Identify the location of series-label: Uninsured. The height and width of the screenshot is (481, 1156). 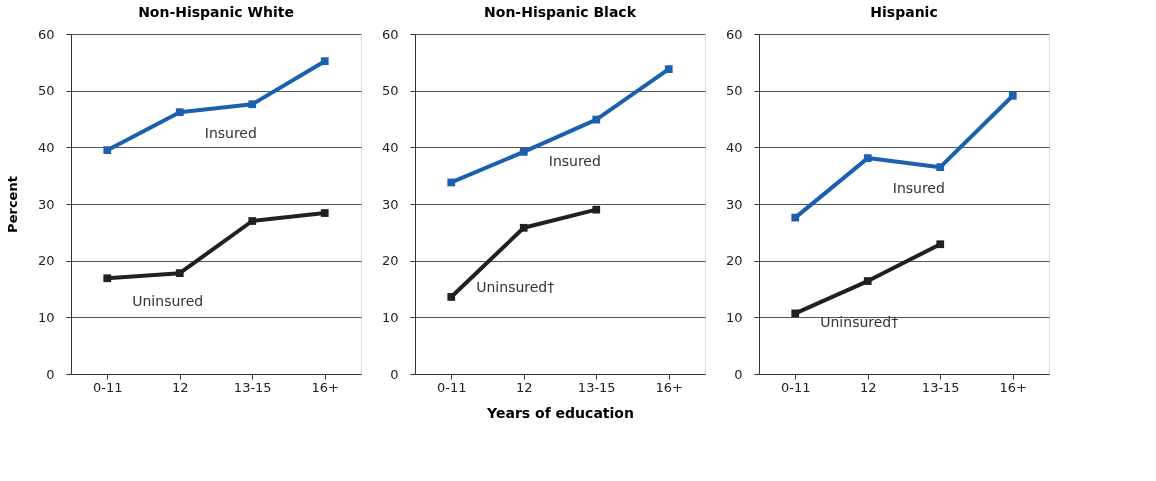
(168, 300).